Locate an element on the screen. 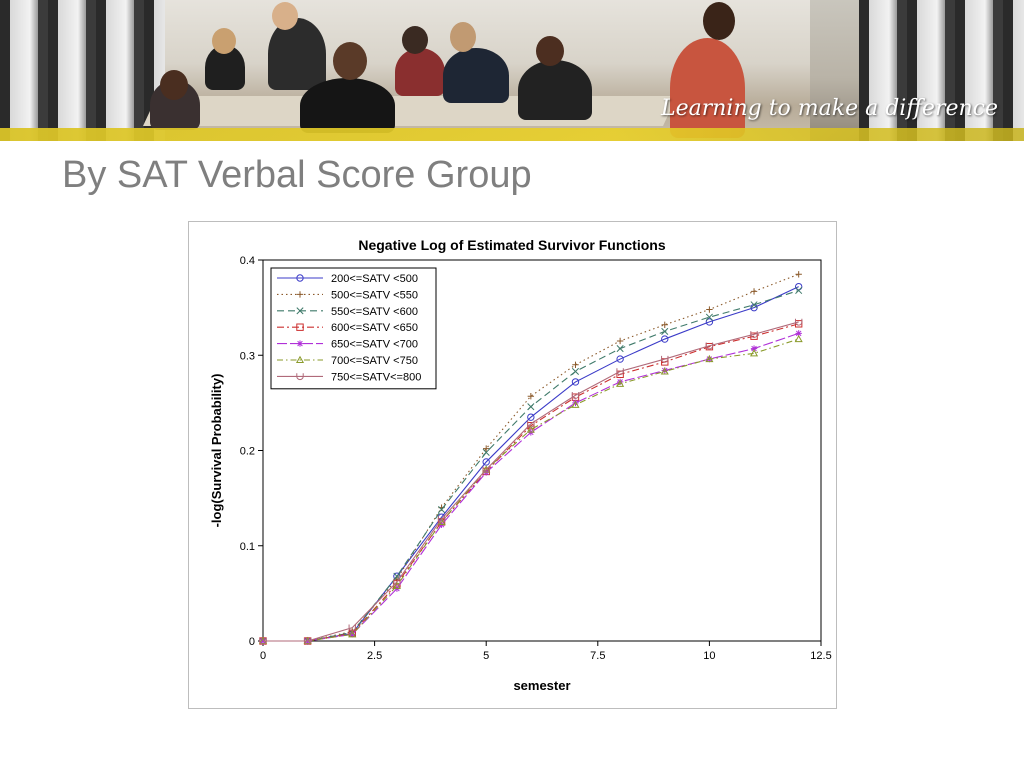 The image size is (1024, 768). slide-title: By SAT Verbal Score Group is located at coordinates (297, 175).